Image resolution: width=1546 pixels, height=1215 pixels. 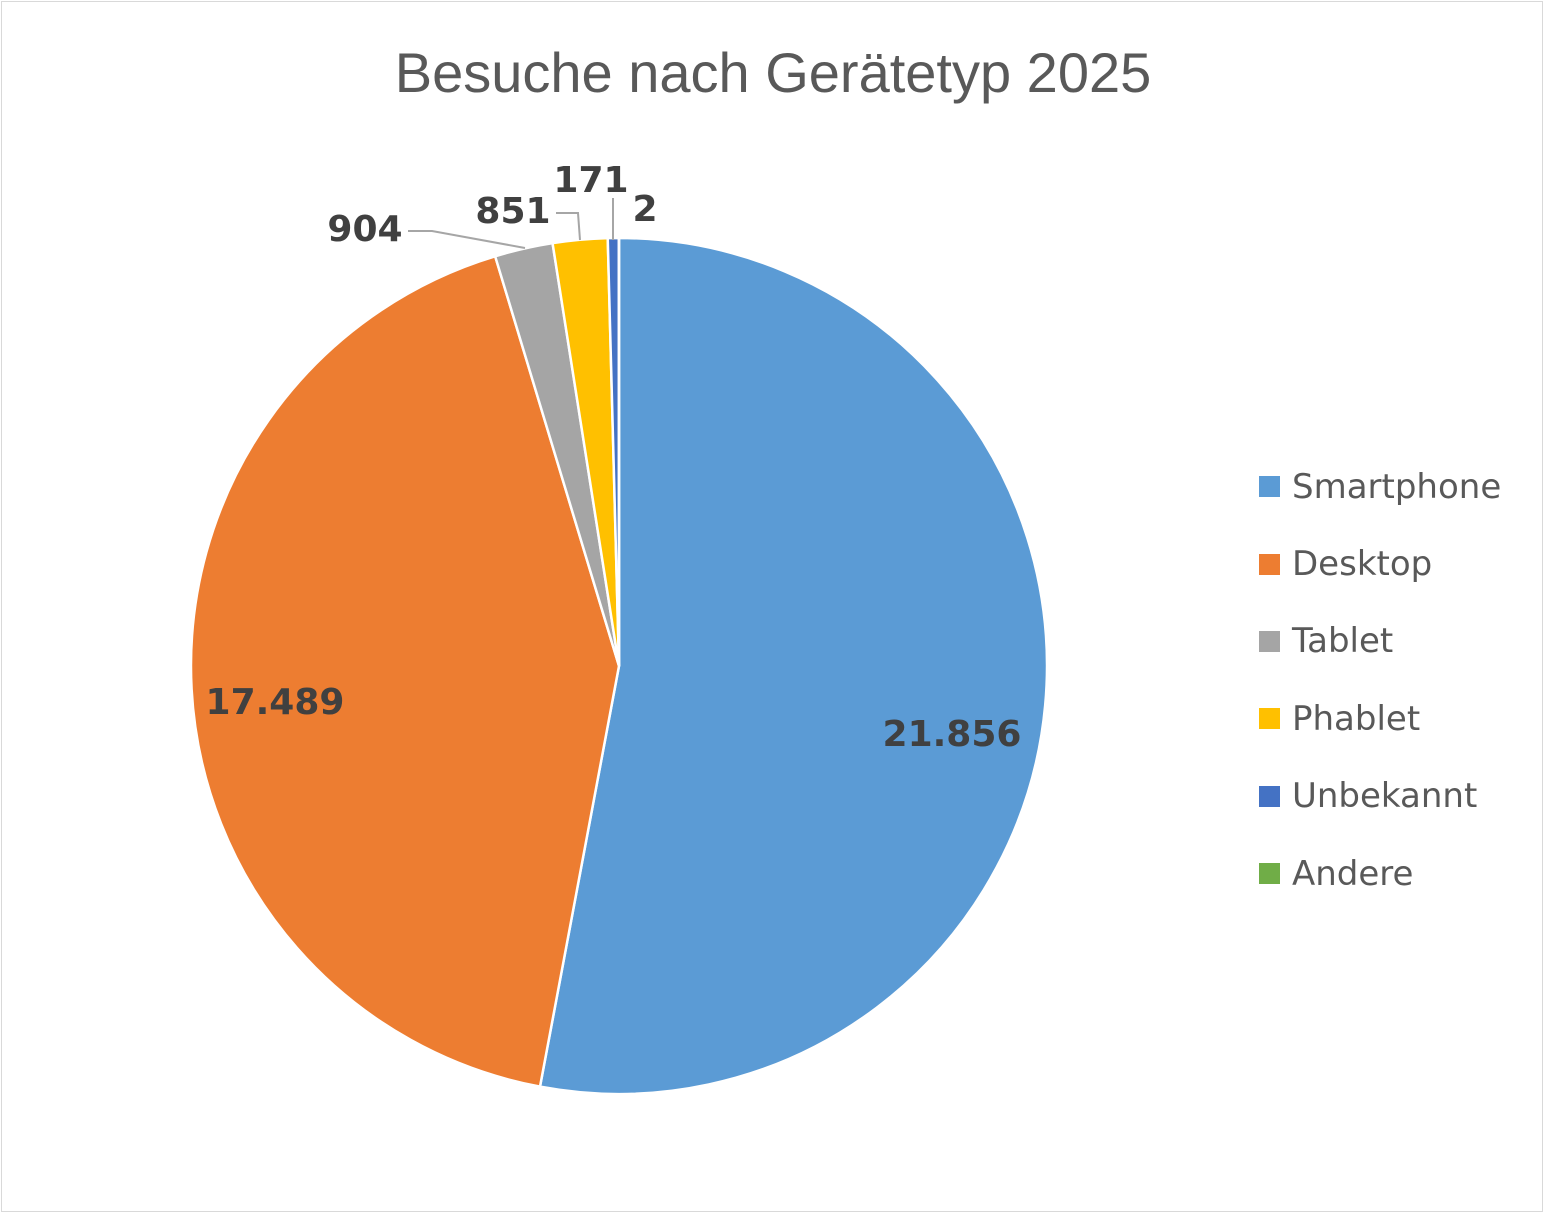 I want to click on data-label-smartphone: 21.856, so click(x=952, y=734).